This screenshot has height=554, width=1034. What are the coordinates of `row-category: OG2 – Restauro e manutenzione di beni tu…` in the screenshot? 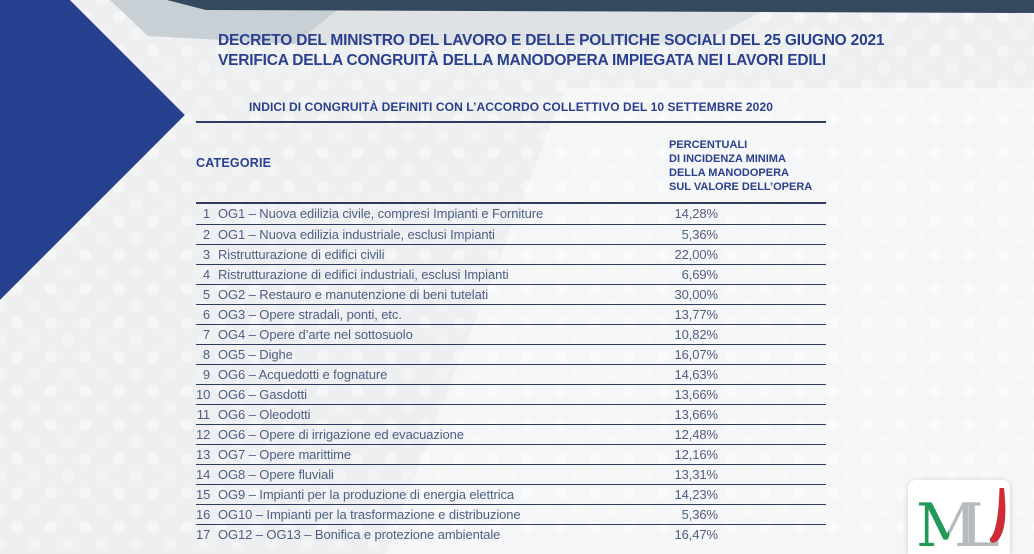 It's located at (353, 294).